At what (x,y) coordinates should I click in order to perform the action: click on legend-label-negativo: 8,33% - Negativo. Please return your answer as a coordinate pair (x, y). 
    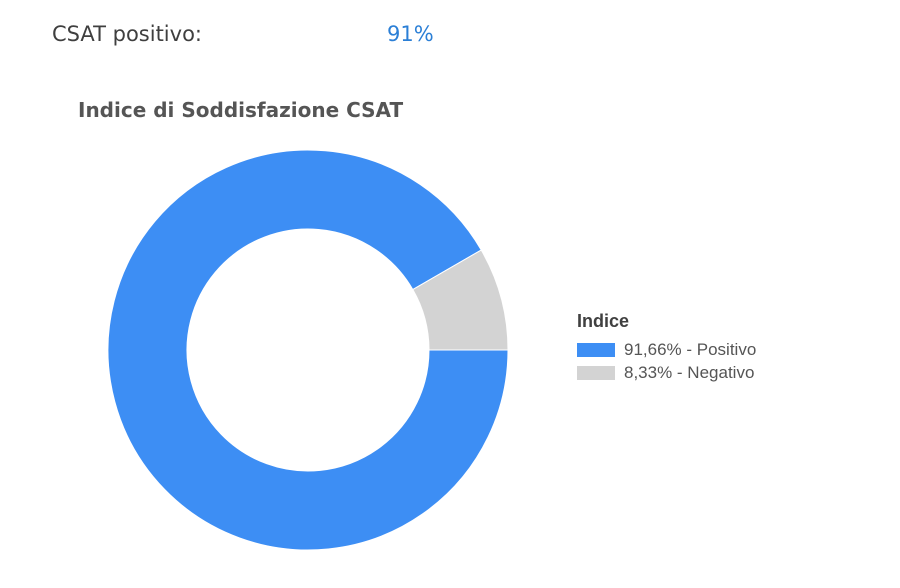
    Looking at the image, I should click on (689, 372).